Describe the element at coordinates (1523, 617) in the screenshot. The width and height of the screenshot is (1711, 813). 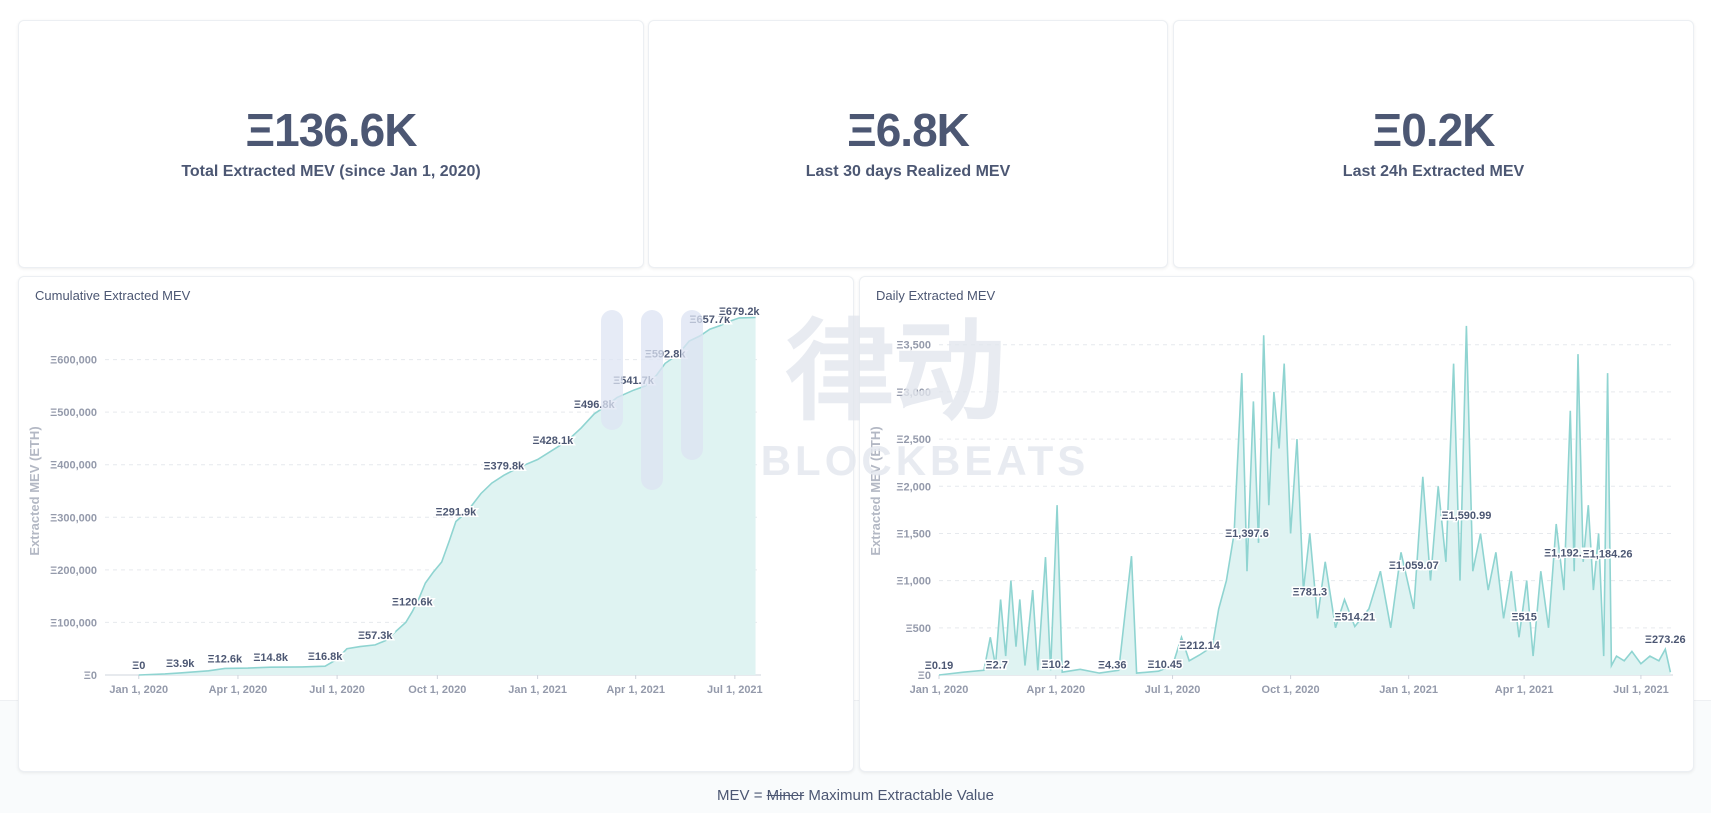
I see `data-label: Ξ515` at that location.